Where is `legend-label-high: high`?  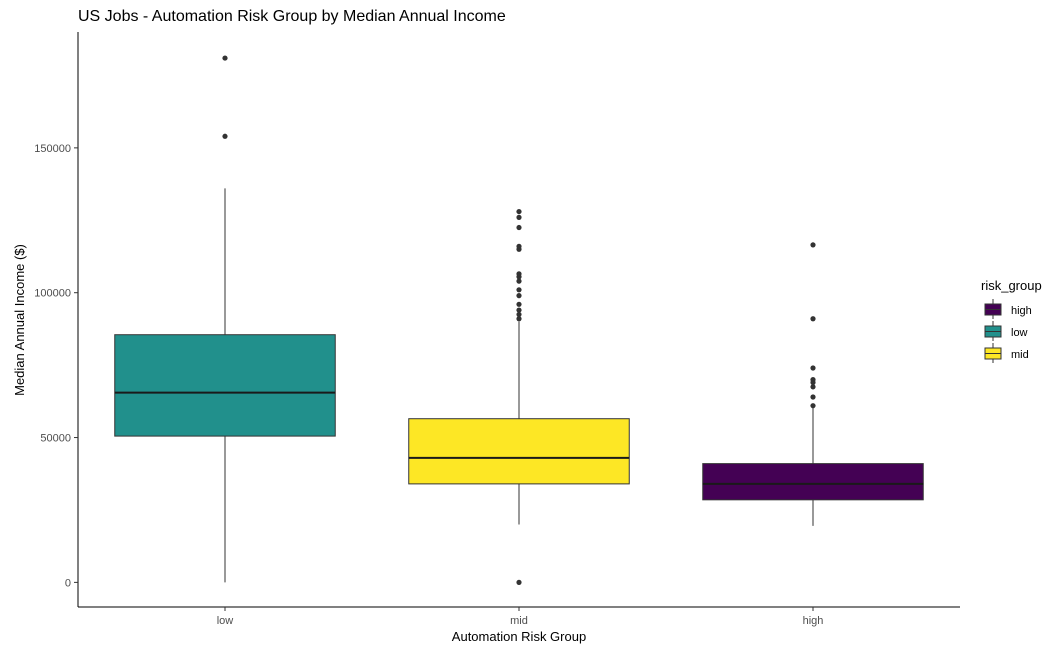 legend-label-high: high is located at coordinates (1021, 311).